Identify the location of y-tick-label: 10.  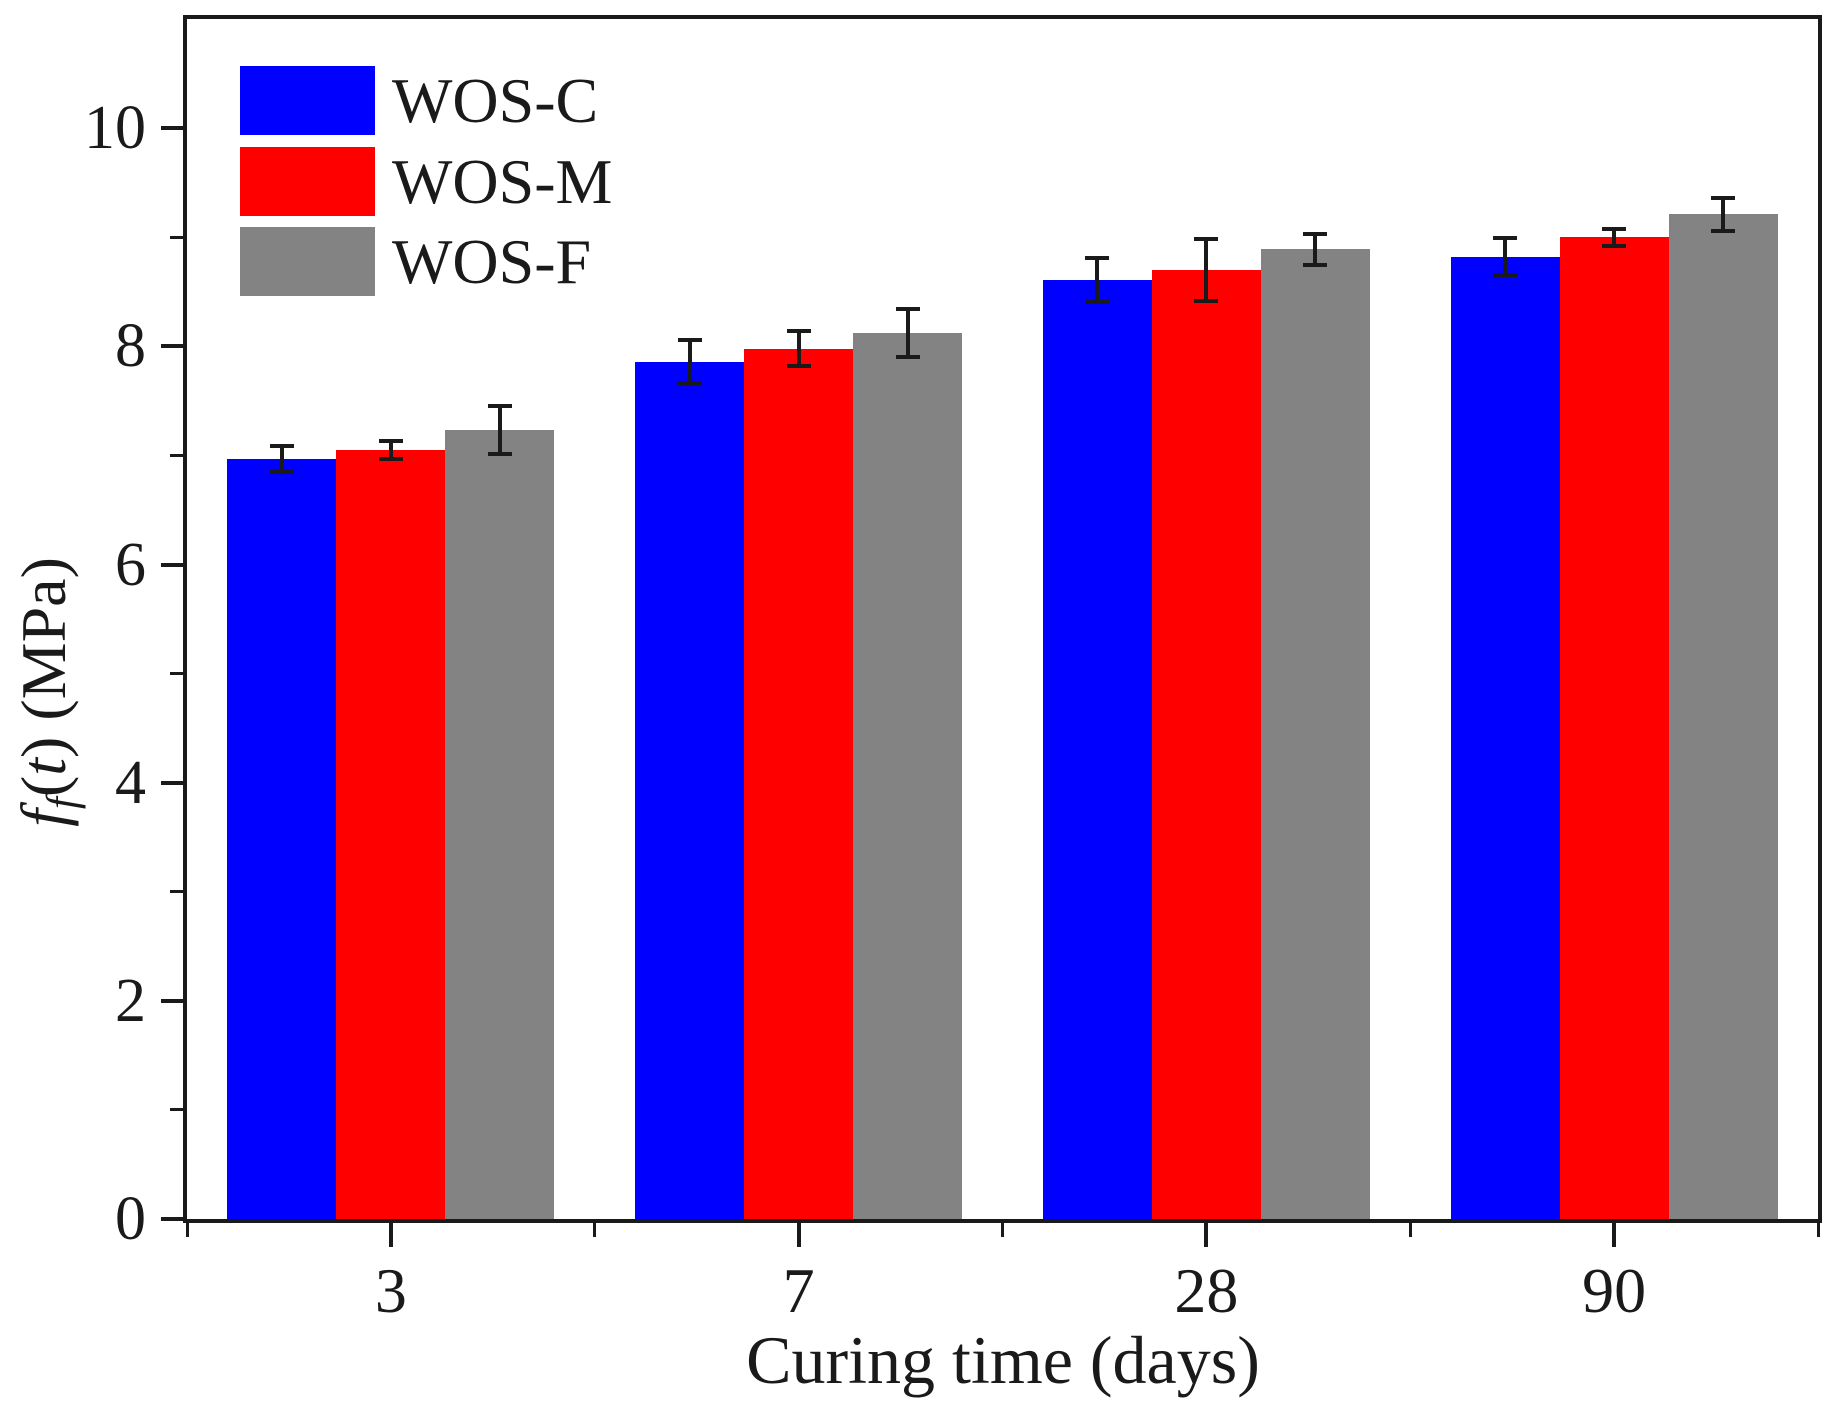
(115, 128).